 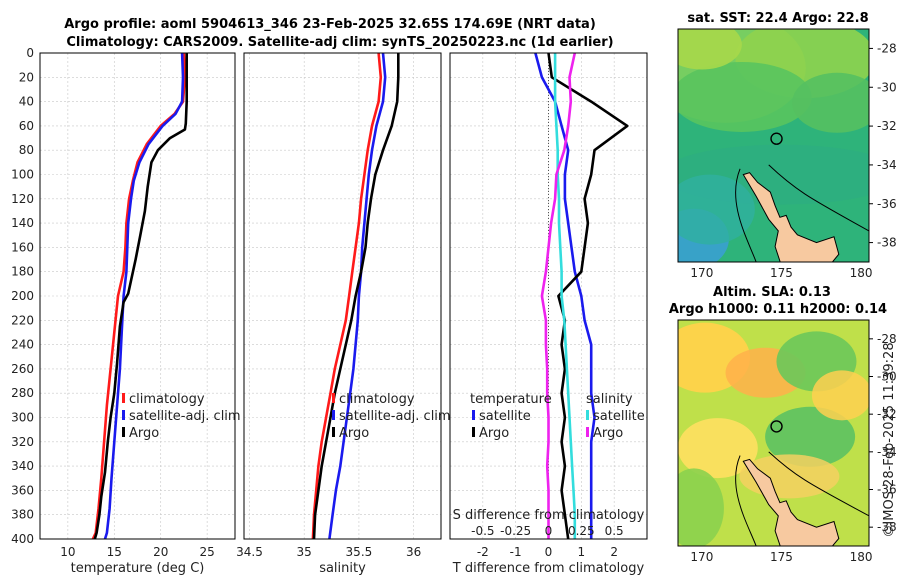 I want to click on map-y-tick-label: -30, so click(x=887, y=87).